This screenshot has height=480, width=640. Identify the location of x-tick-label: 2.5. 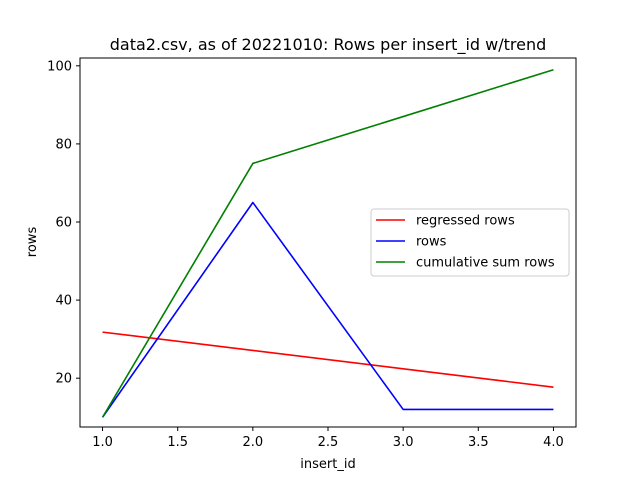
(328, 442).